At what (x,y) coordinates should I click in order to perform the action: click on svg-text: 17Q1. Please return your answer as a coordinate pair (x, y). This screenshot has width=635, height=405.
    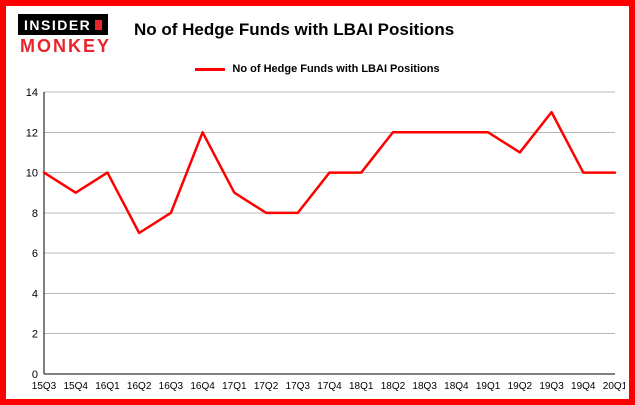
    Looking at the image, I should click on (234, 386).